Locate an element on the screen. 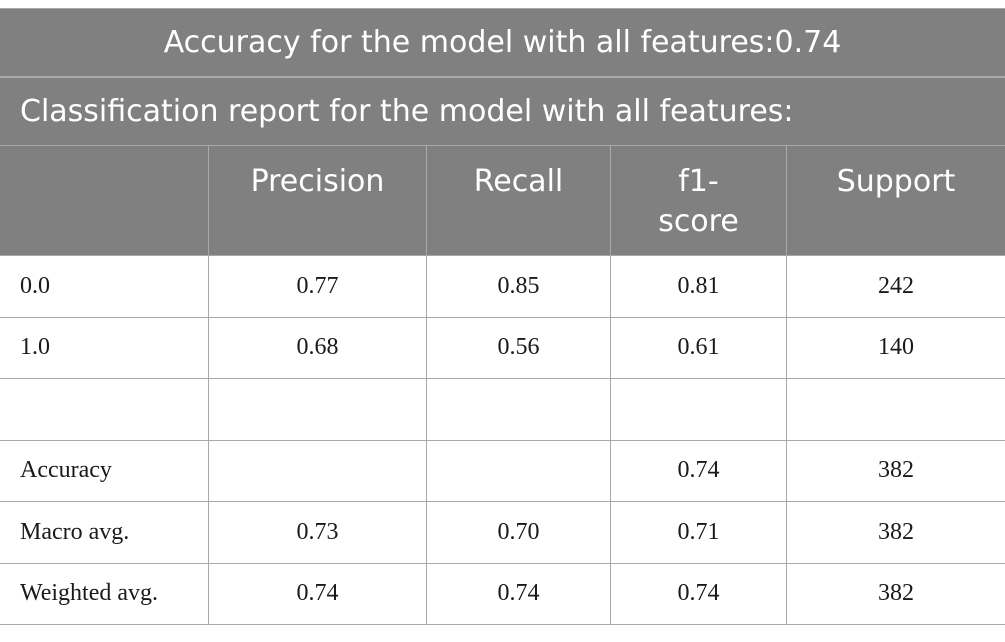 The height and width of the screenshot is (642, 1005). row-label is located at coordinates (104, 409).